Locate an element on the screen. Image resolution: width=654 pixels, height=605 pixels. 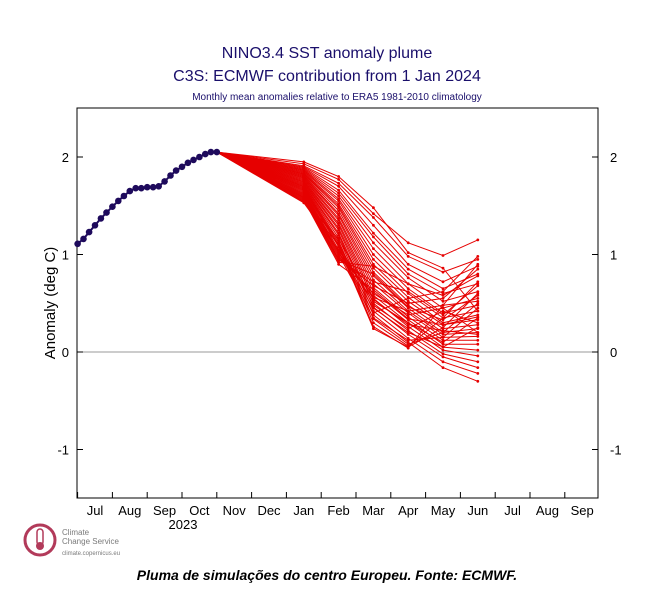
y-tick-label-left: -1 is located at coordinates (63, 450).